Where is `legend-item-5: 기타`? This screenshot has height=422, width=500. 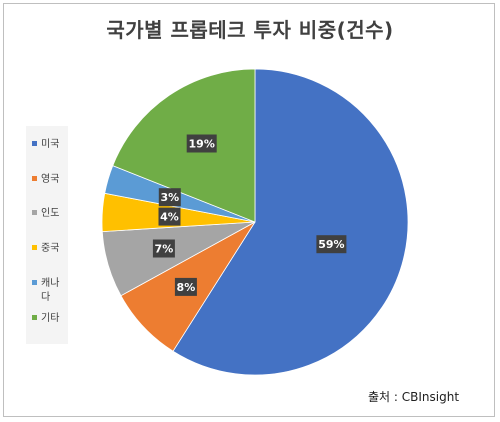 legend-item-5: 기타 is located at coordinates (48, 319).